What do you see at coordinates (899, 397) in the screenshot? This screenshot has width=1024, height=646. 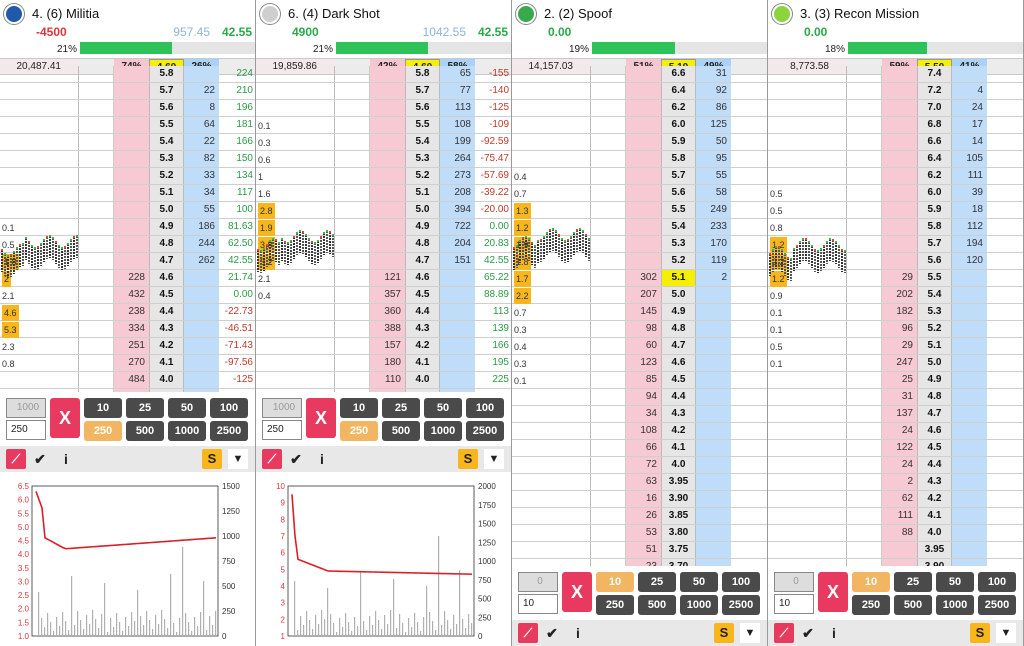 I see `back-cell: 31` at bounding box center [899, 397].